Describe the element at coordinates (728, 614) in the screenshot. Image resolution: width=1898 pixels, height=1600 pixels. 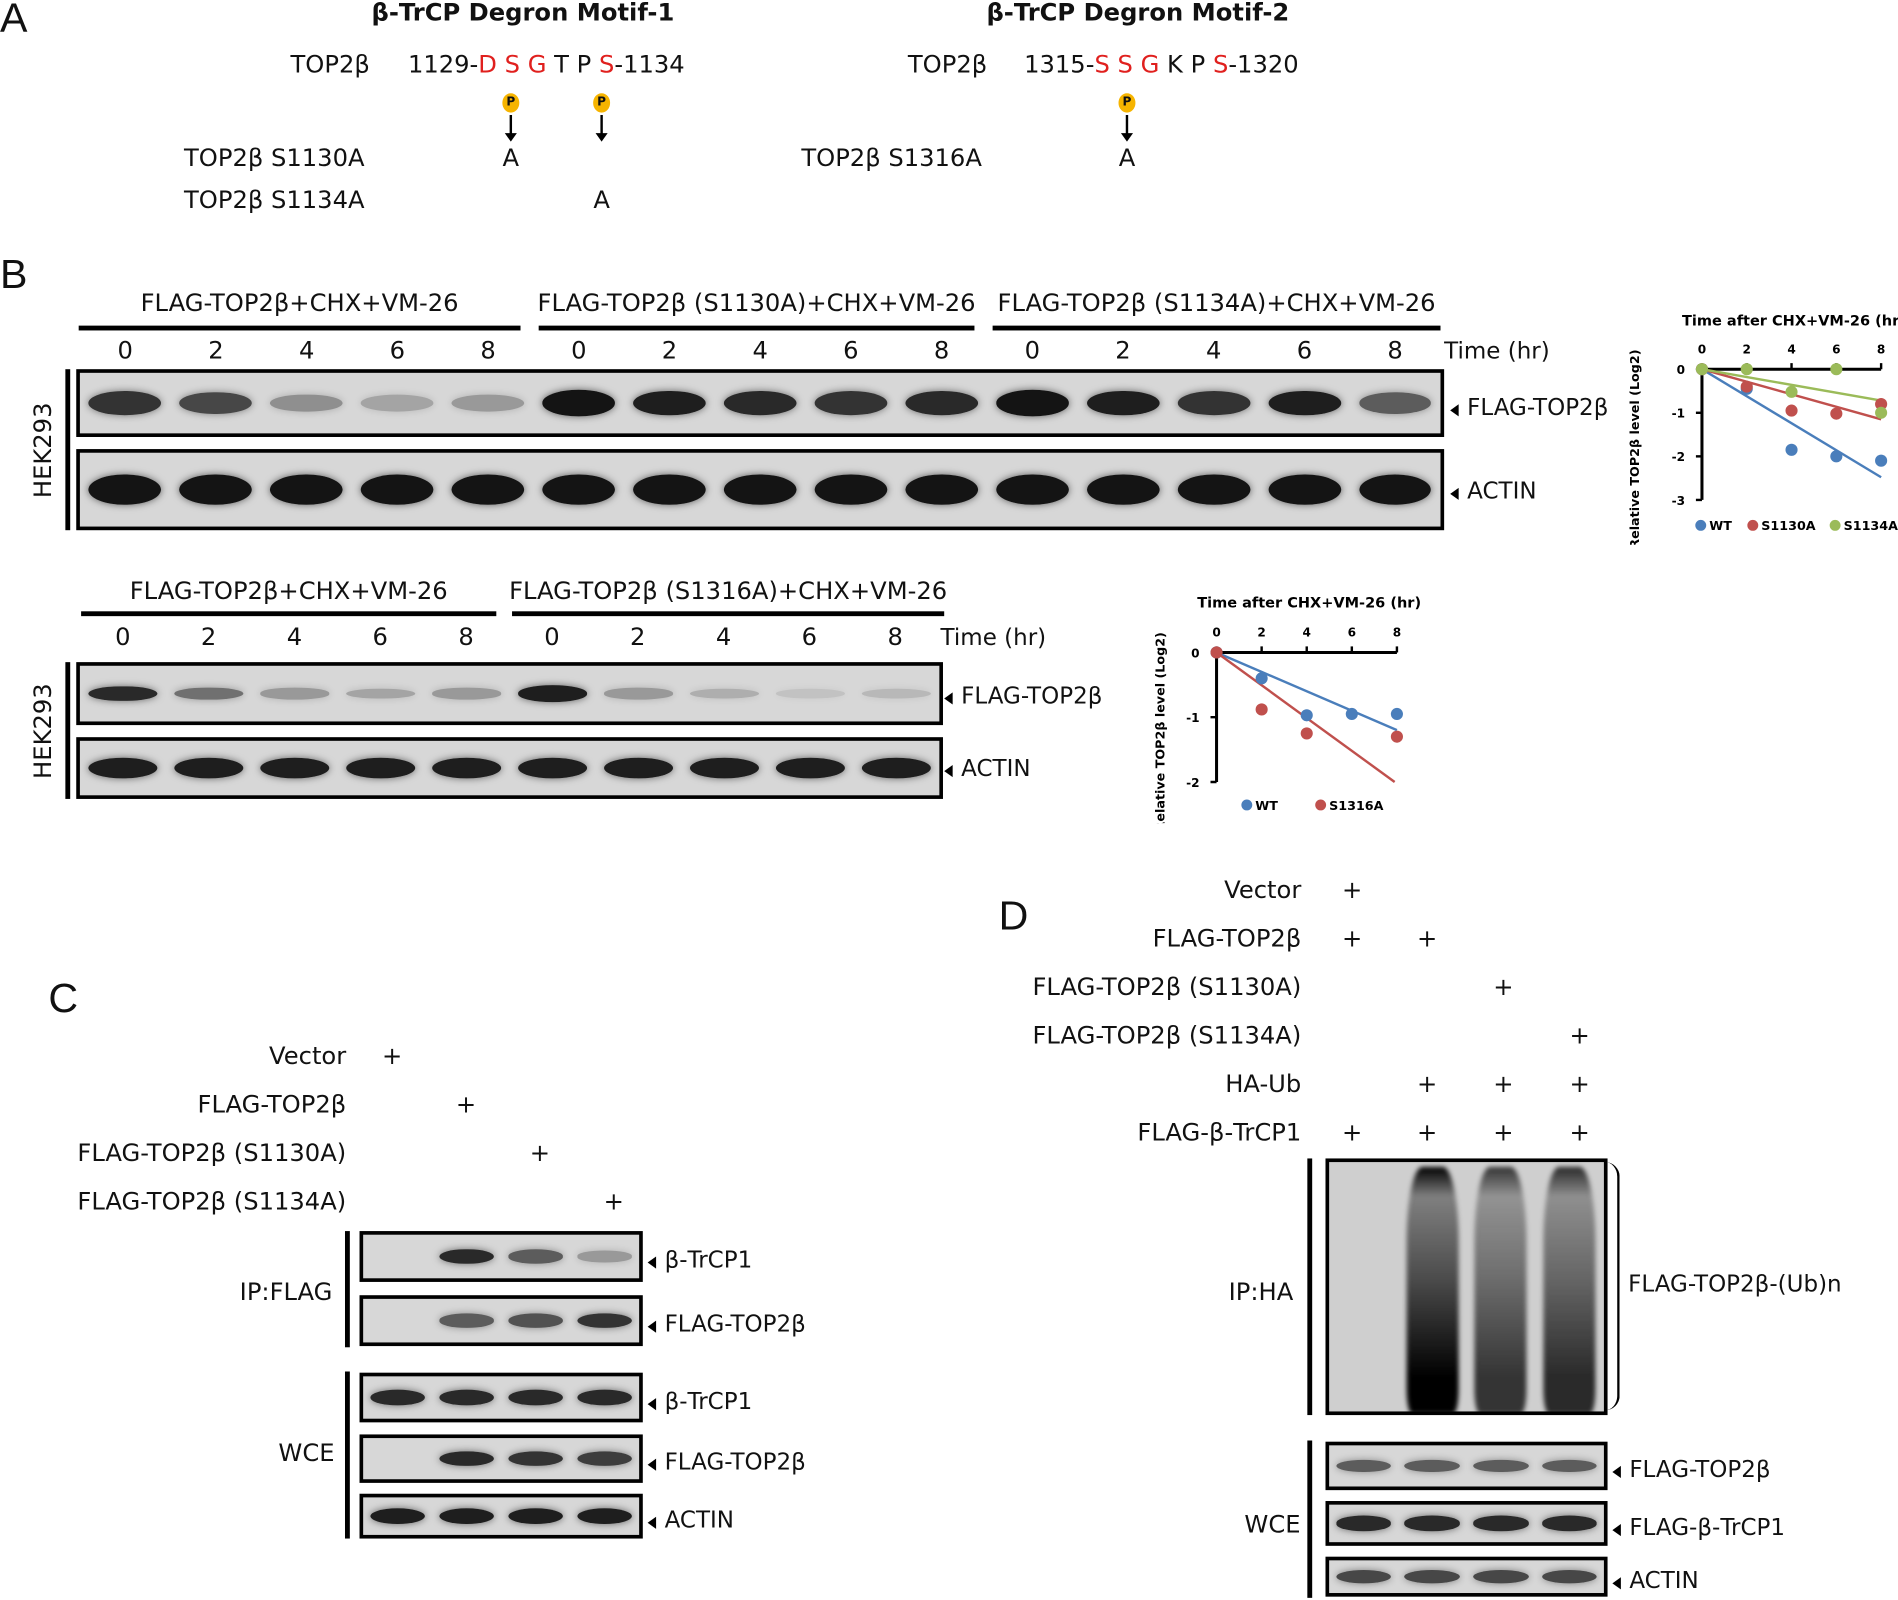
I see `group-underline` at that location.